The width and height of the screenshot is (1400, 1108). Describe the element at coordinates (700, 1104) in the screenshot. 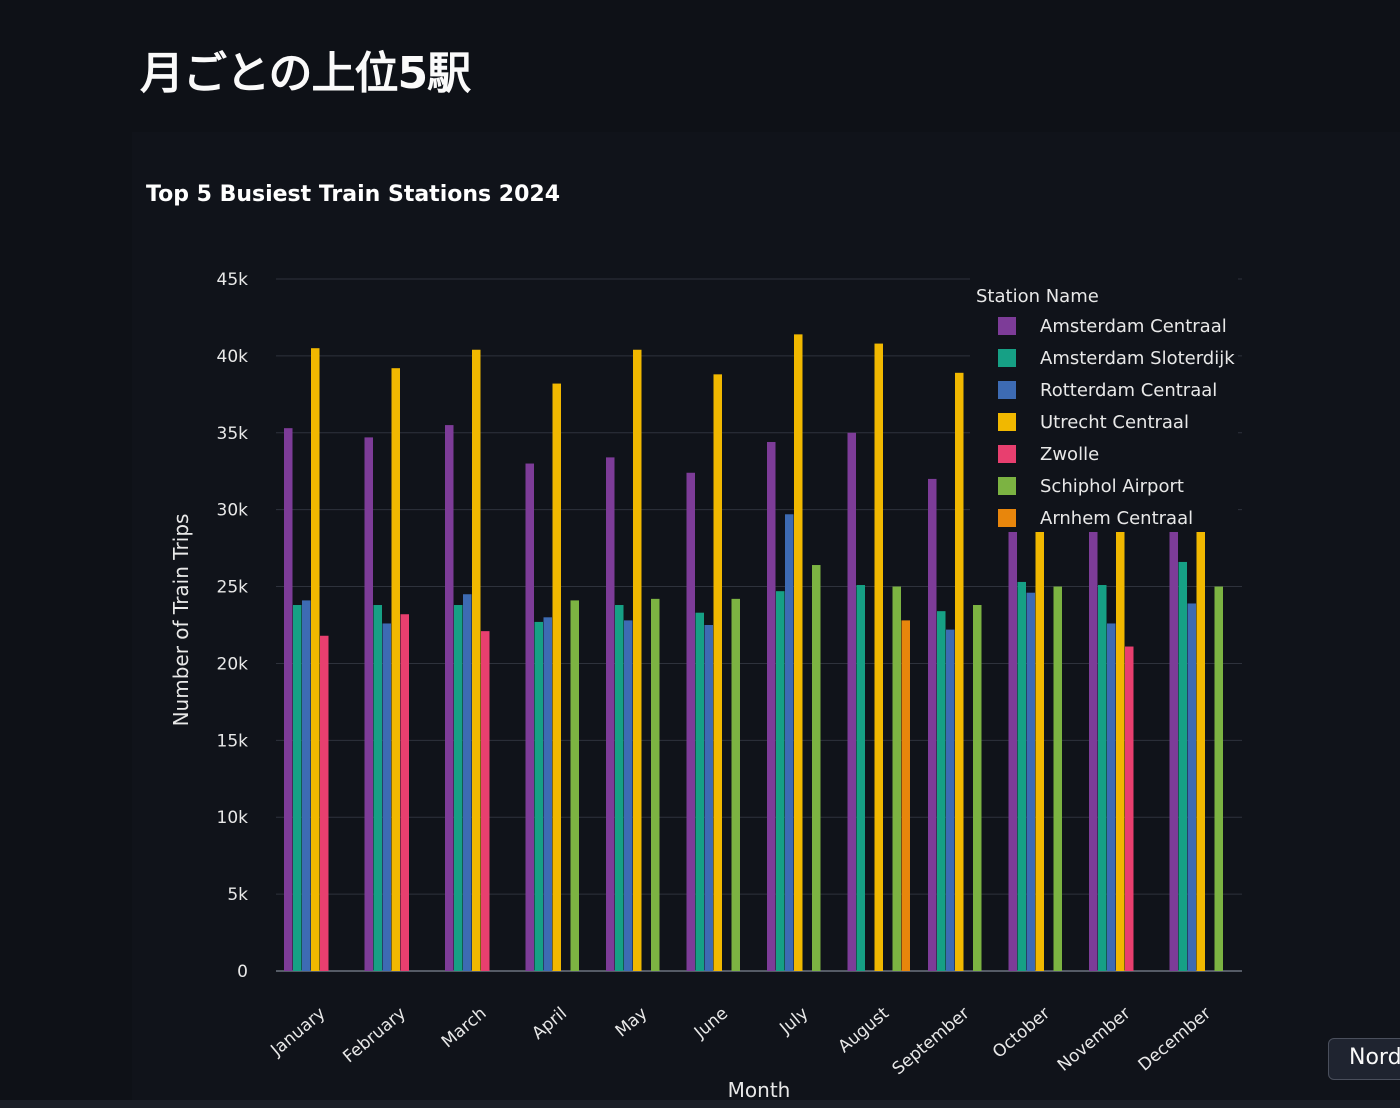

I see `bottom-strip` at that location.